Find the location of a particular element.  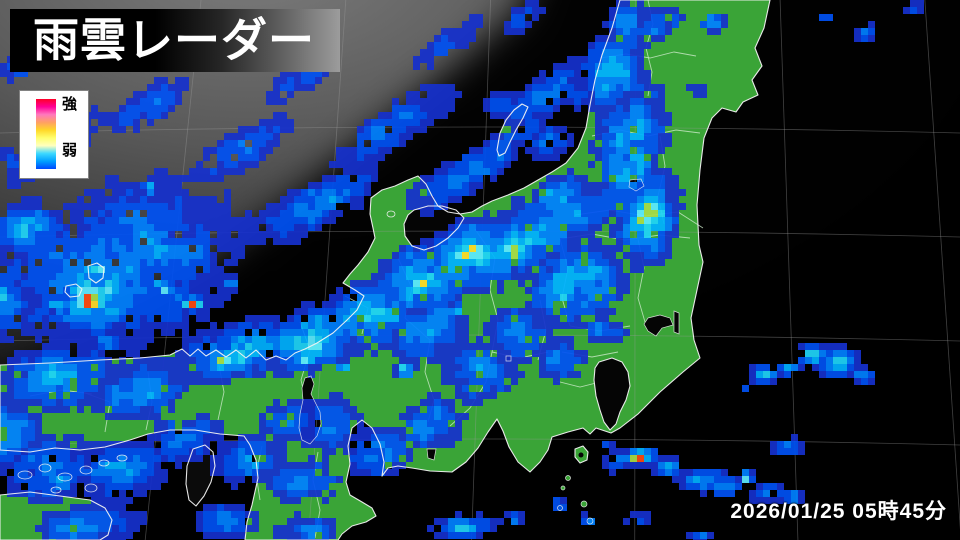

intensity-legend: 強 弱 is located at coordinates (54, 134).